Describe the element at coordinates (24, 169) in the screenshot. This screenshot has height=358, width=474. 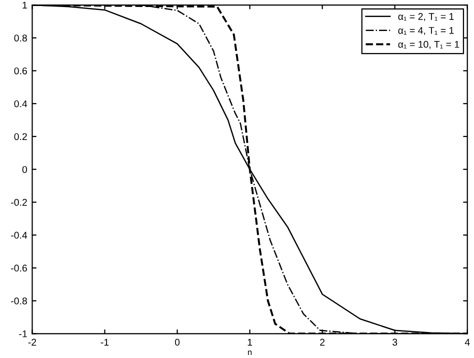
I see `y-tick-label: 0` at that location.